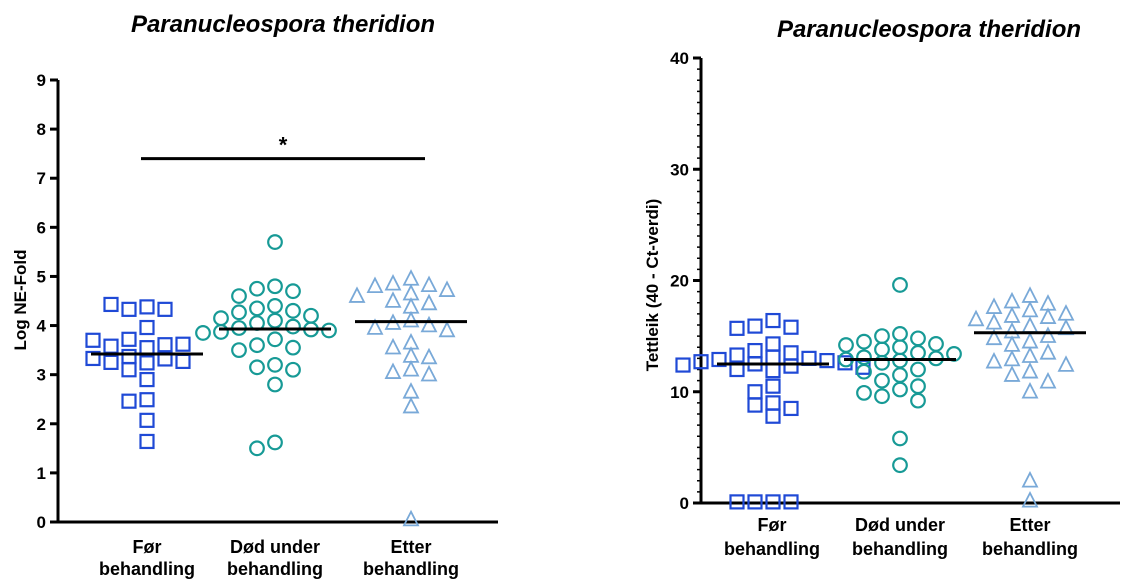 Image resolution: width=1123 pixels, height=583 pixels. What do you see at coordinates (41, 276) in the screenshot?
I see `chart-left-y-tick-label: 5` at bounding box center [41, 276].